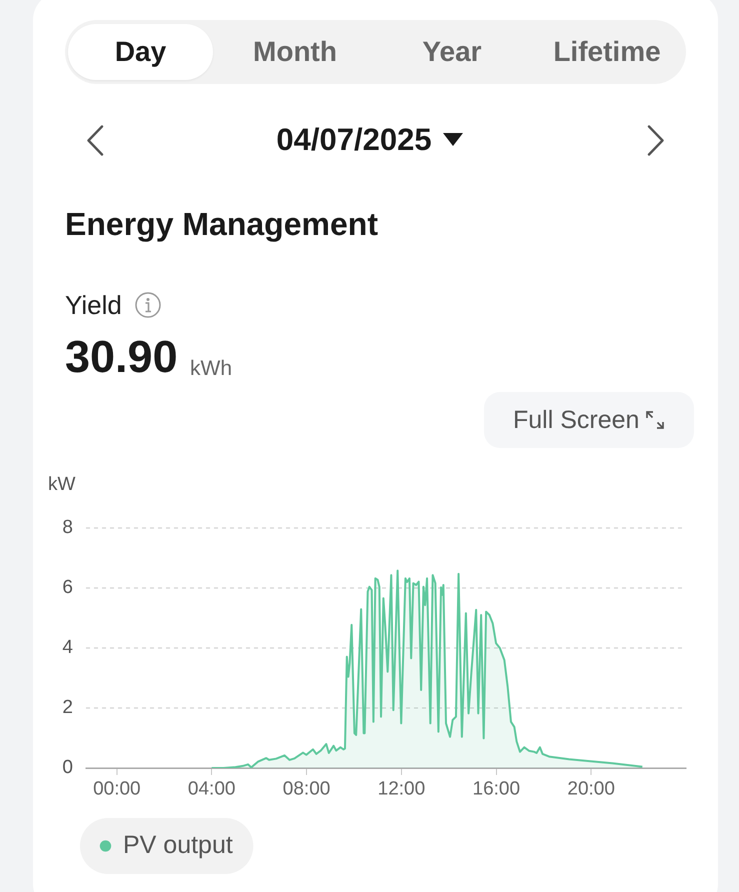 This screenshot has width=739, height=892. What do you see at coordinates (67, 707) in the screenshot?
I see `y-tick-label: 2` at bounding box center [67, 707].